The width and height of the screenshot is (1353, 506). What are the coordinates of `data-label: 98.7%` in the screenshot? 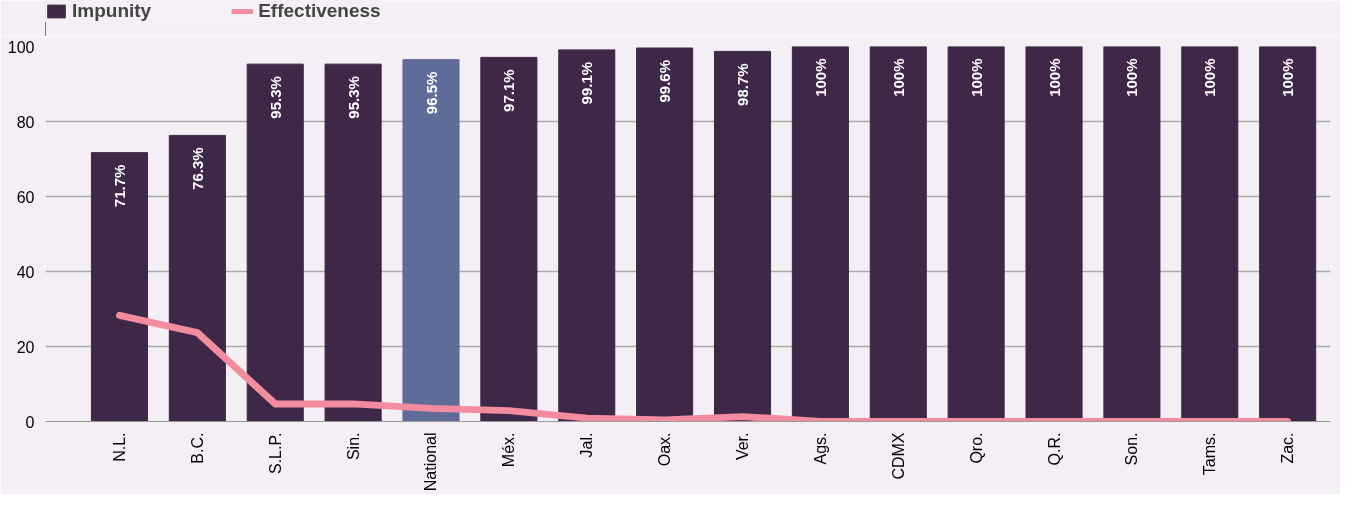 It's located at (743, 84).